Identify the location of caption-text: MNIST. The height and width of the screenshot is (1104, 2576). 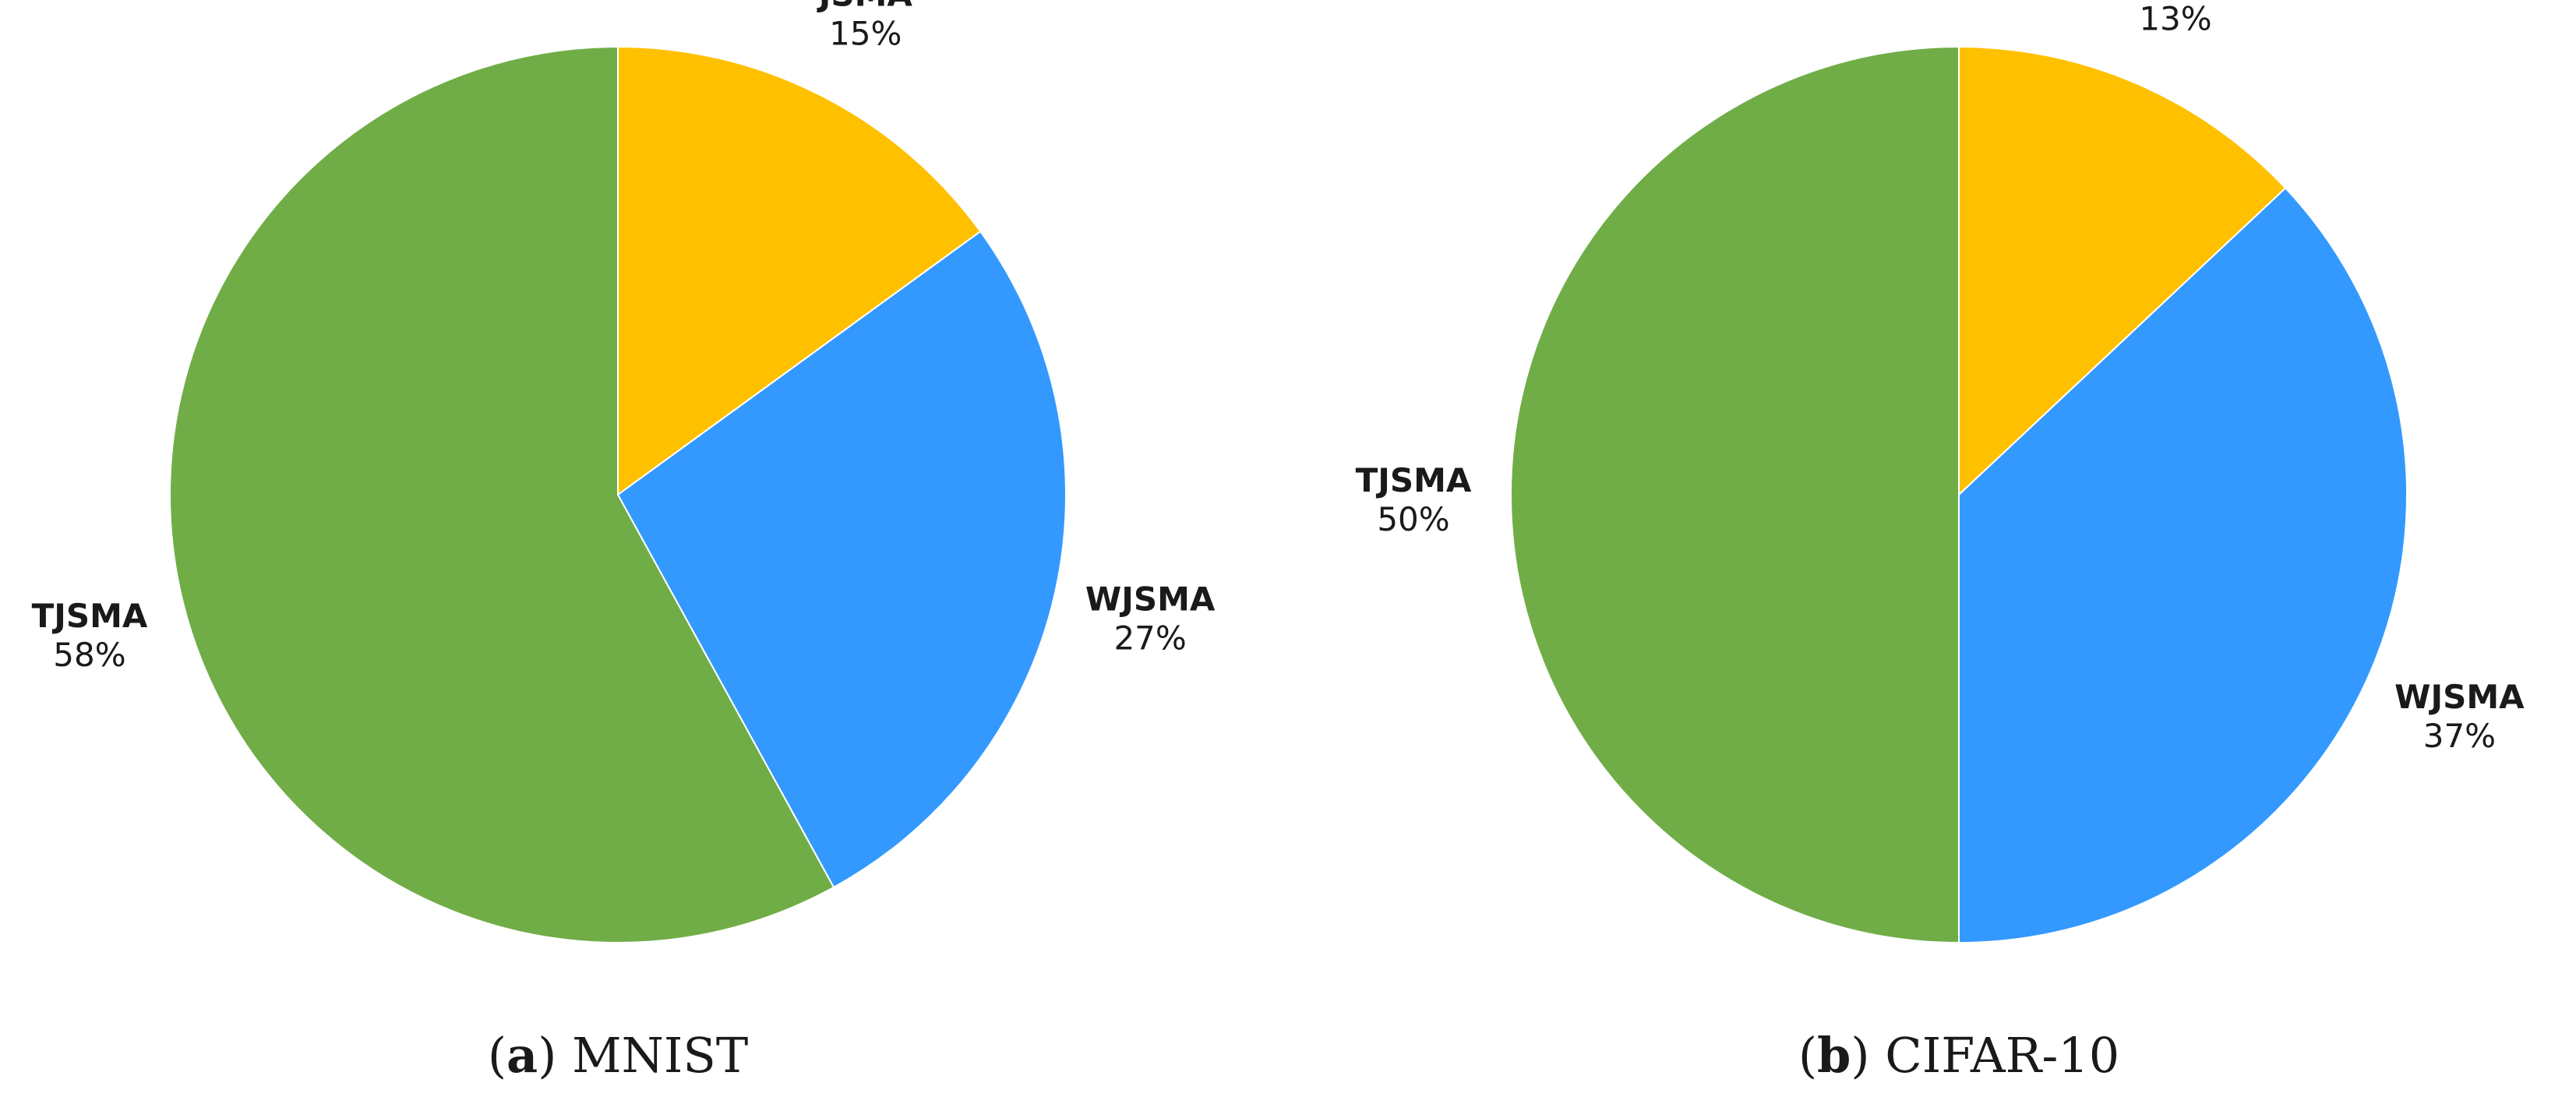
(660, 1056).